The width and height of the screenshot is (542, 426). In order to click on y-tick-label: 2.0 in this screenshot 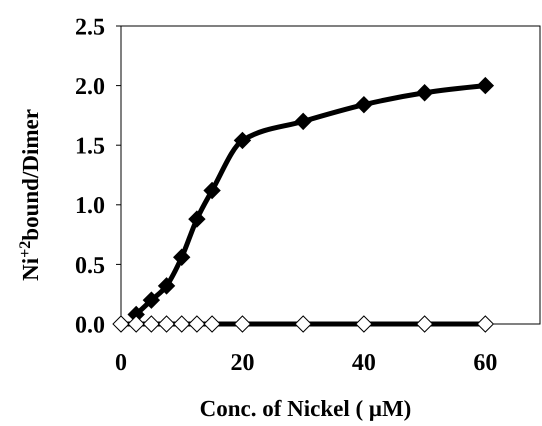, I will do `click(90, 87)`.